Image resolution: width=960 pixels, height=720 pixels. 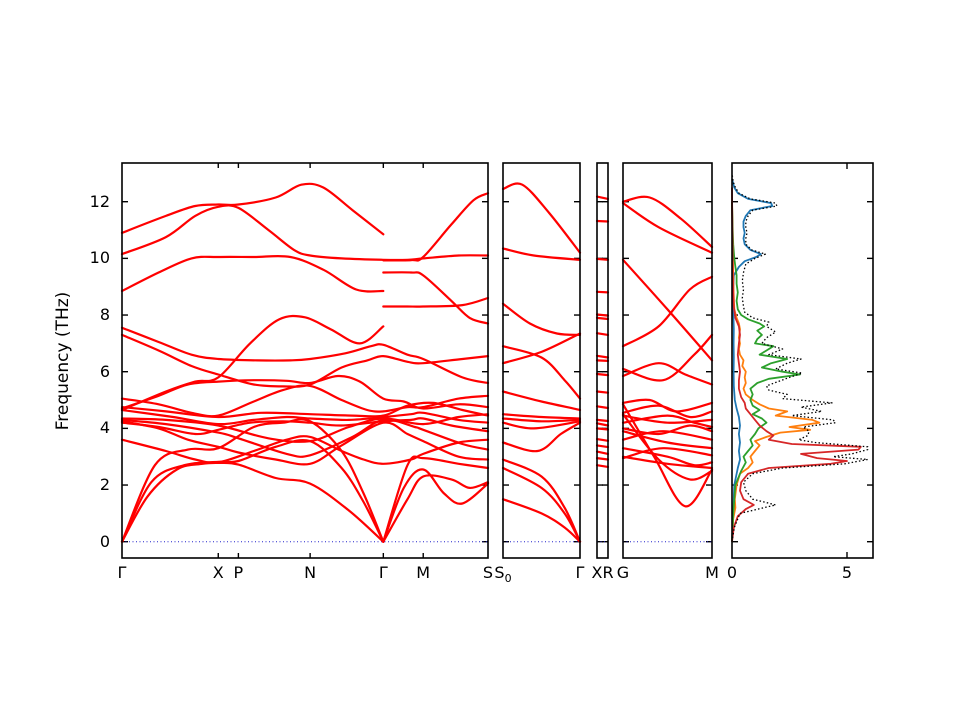 I want to click on y-tick-label: 0, so click(x=104, y=541).